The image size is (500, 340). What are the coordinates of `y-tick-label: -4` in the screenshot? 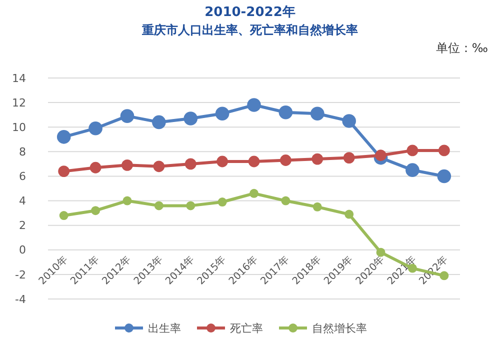 It's located at (20, 299).